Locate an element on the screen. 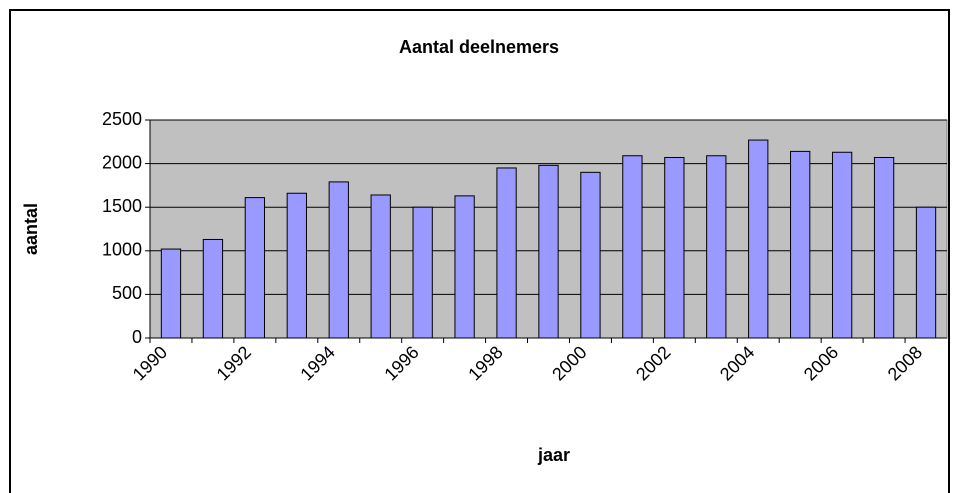  y-tick-label: 2000 is located at coordinates (122, 162).